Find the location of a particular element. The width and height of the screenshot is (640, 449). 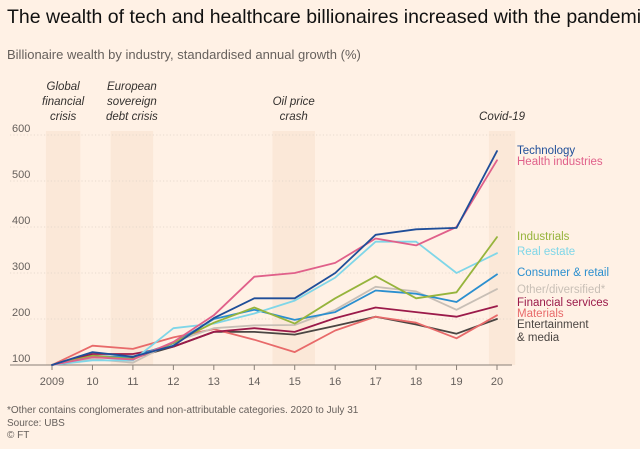

event-label-global-financial-crisis: Global is located at coordinates (64, 87).